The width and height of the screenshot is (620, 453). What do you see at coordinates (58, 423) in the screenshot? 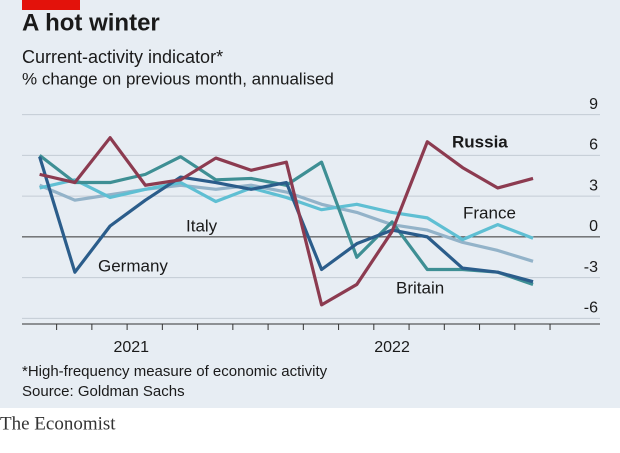
I see `brand: The Economist` at bounding box center [58, 423].